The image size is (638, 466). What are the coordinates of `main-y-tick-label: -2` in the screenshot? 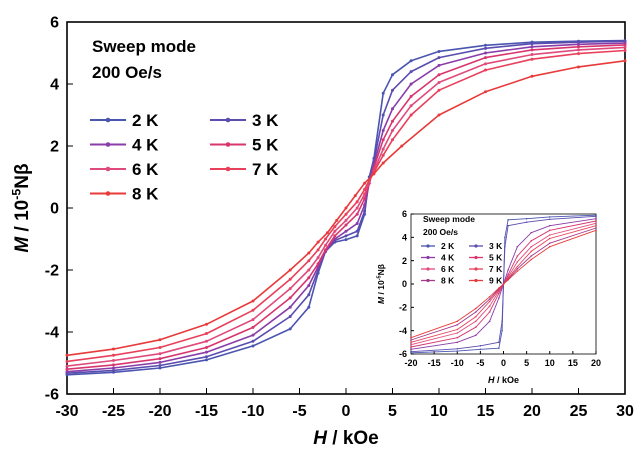 It's located at (52, 271).